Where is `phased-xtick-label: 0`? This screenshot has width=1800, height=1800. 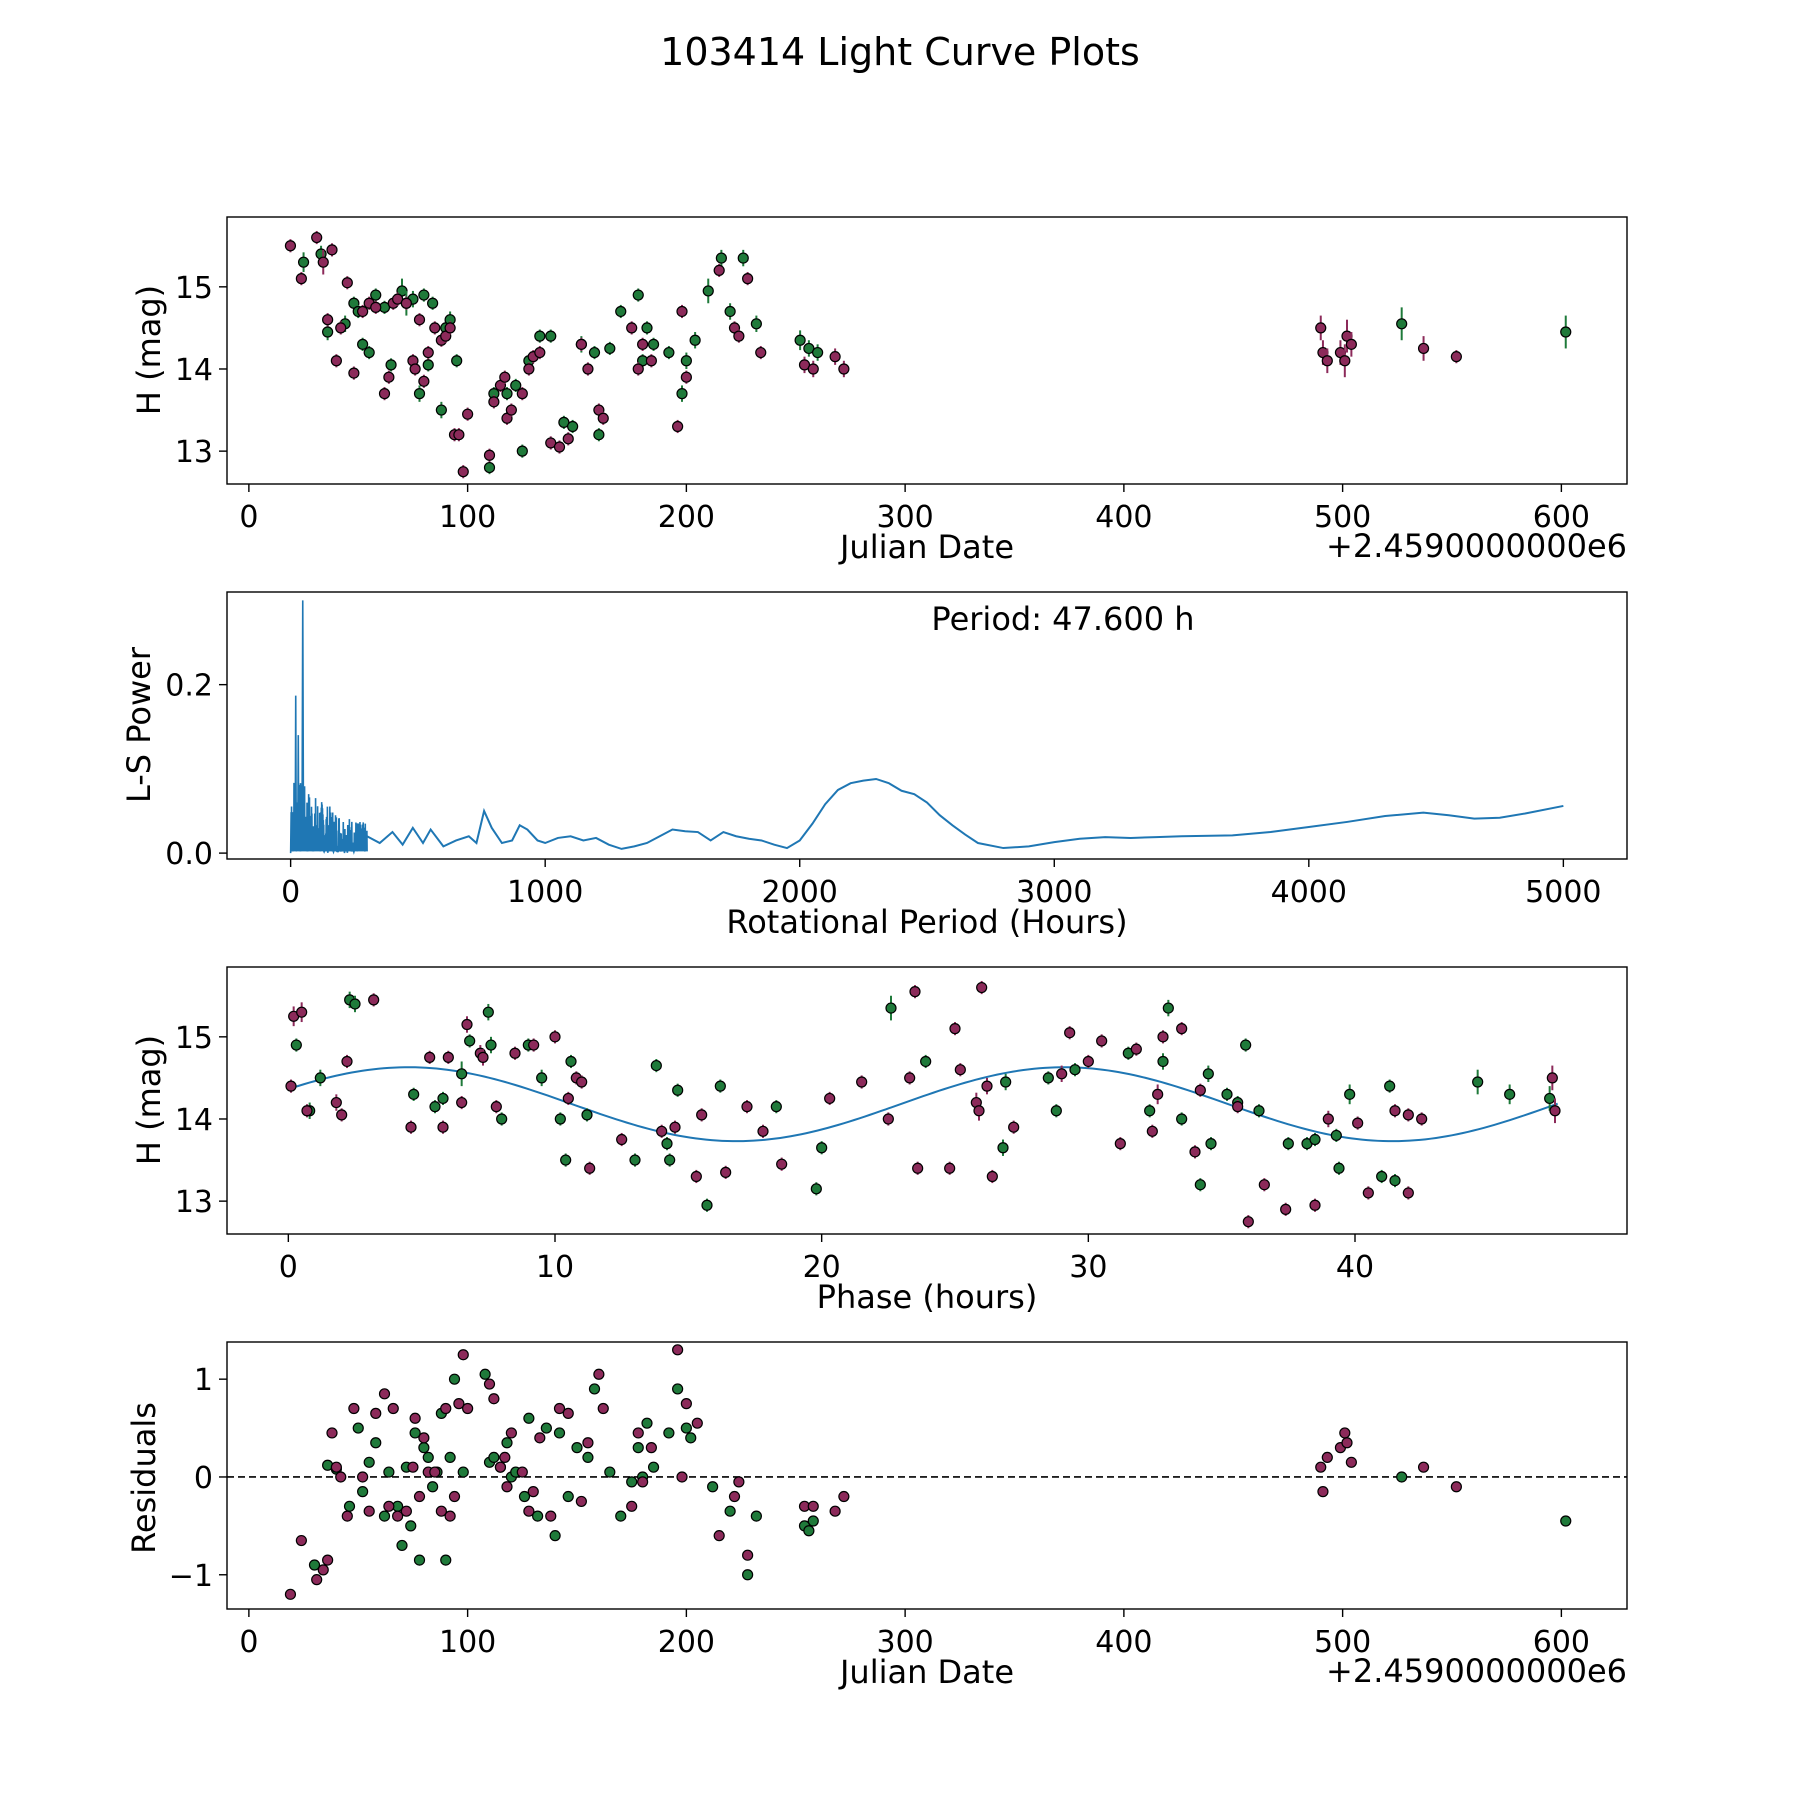
phased-xtick-label: 0 is located at coordinates (288, 1267).